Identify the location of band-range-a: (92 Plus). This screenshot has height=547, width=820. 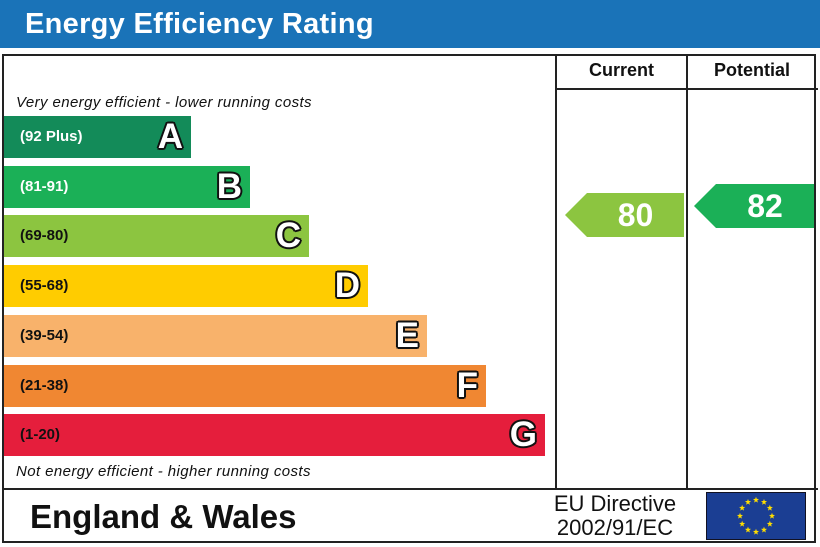
(51, 136).